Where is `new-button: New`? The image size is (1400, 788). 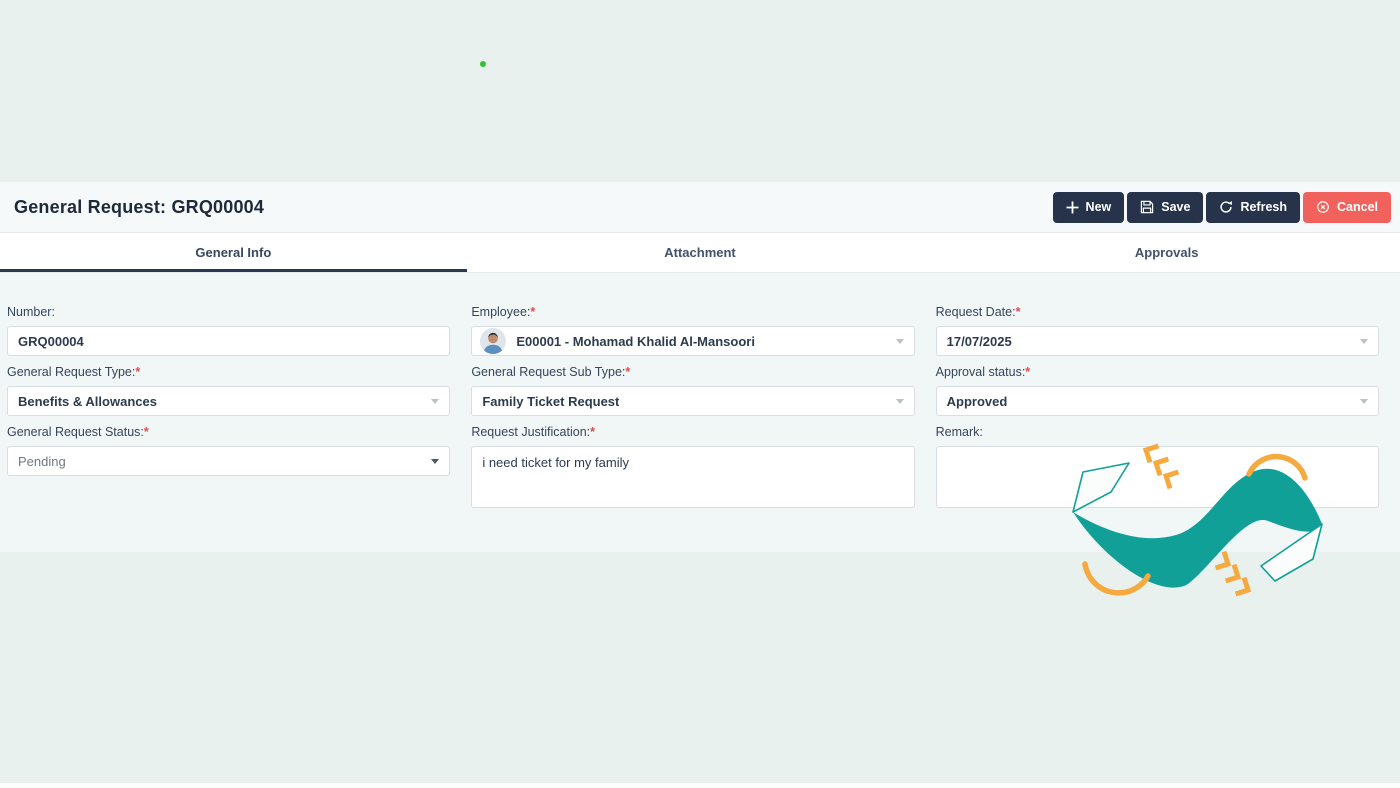 new-button: New is located at coordinates (1088, 207).